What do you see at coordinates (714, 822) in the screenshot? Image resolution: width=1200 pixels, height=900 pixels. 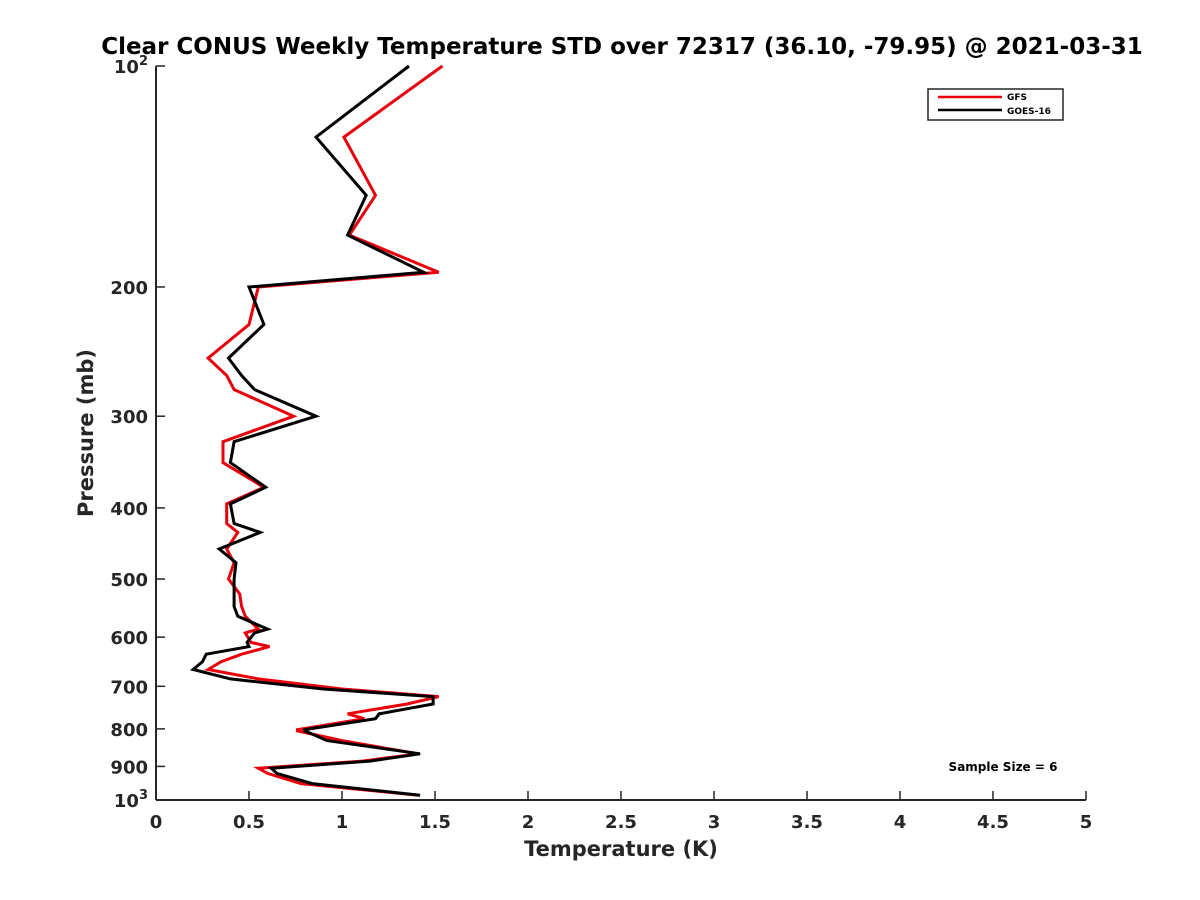 I see `x-tick-label: 3` at bounding box center [714, 822].